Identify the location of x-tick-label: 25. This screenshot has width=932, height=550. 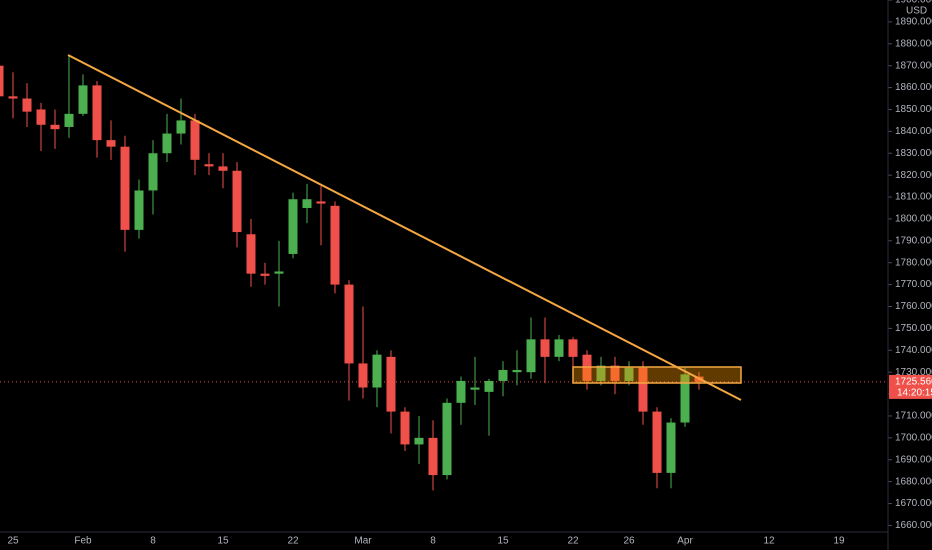
(13, 541).